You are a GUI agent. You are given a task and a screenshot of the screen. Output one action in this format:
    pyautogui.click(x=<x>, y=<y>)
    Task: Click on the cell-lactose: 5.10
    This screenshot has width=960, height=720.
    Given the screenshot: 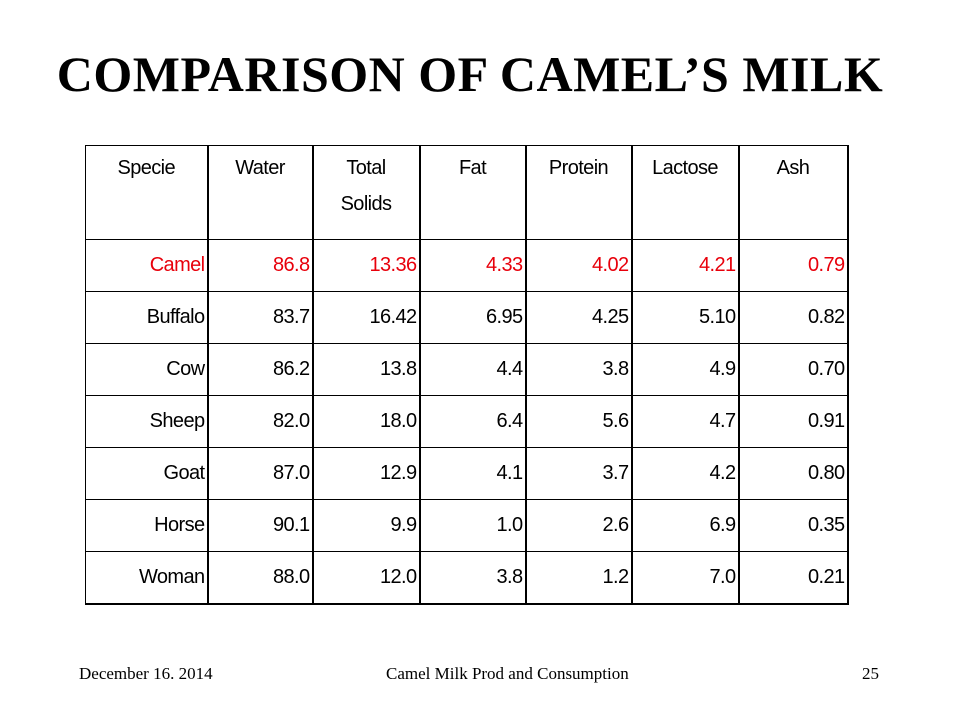 What is the action you would take?
    pyautogui.click(x=685, y=317)
    